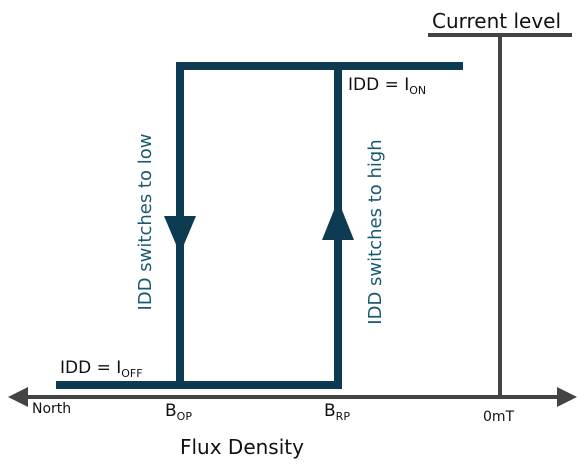  I want to click on state-off-sub: OFF, so click(131, 373).